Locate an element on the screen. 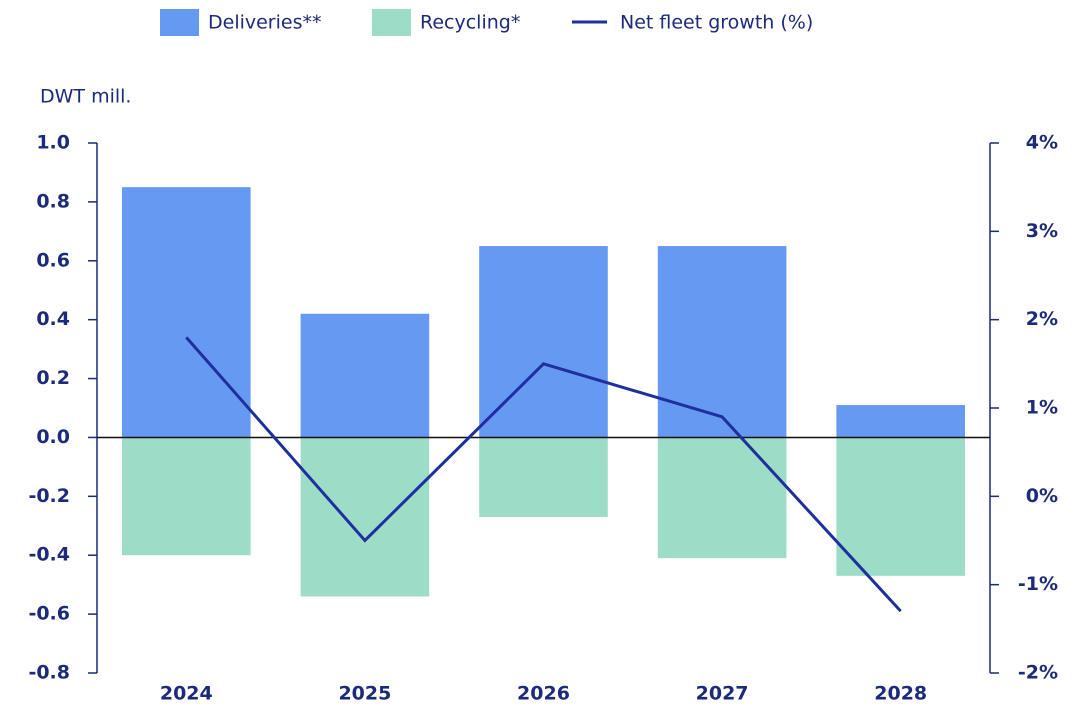 This screenshot has height=711, width=1089. x-tick-label: 2024 is located at coordinates (186, 694).